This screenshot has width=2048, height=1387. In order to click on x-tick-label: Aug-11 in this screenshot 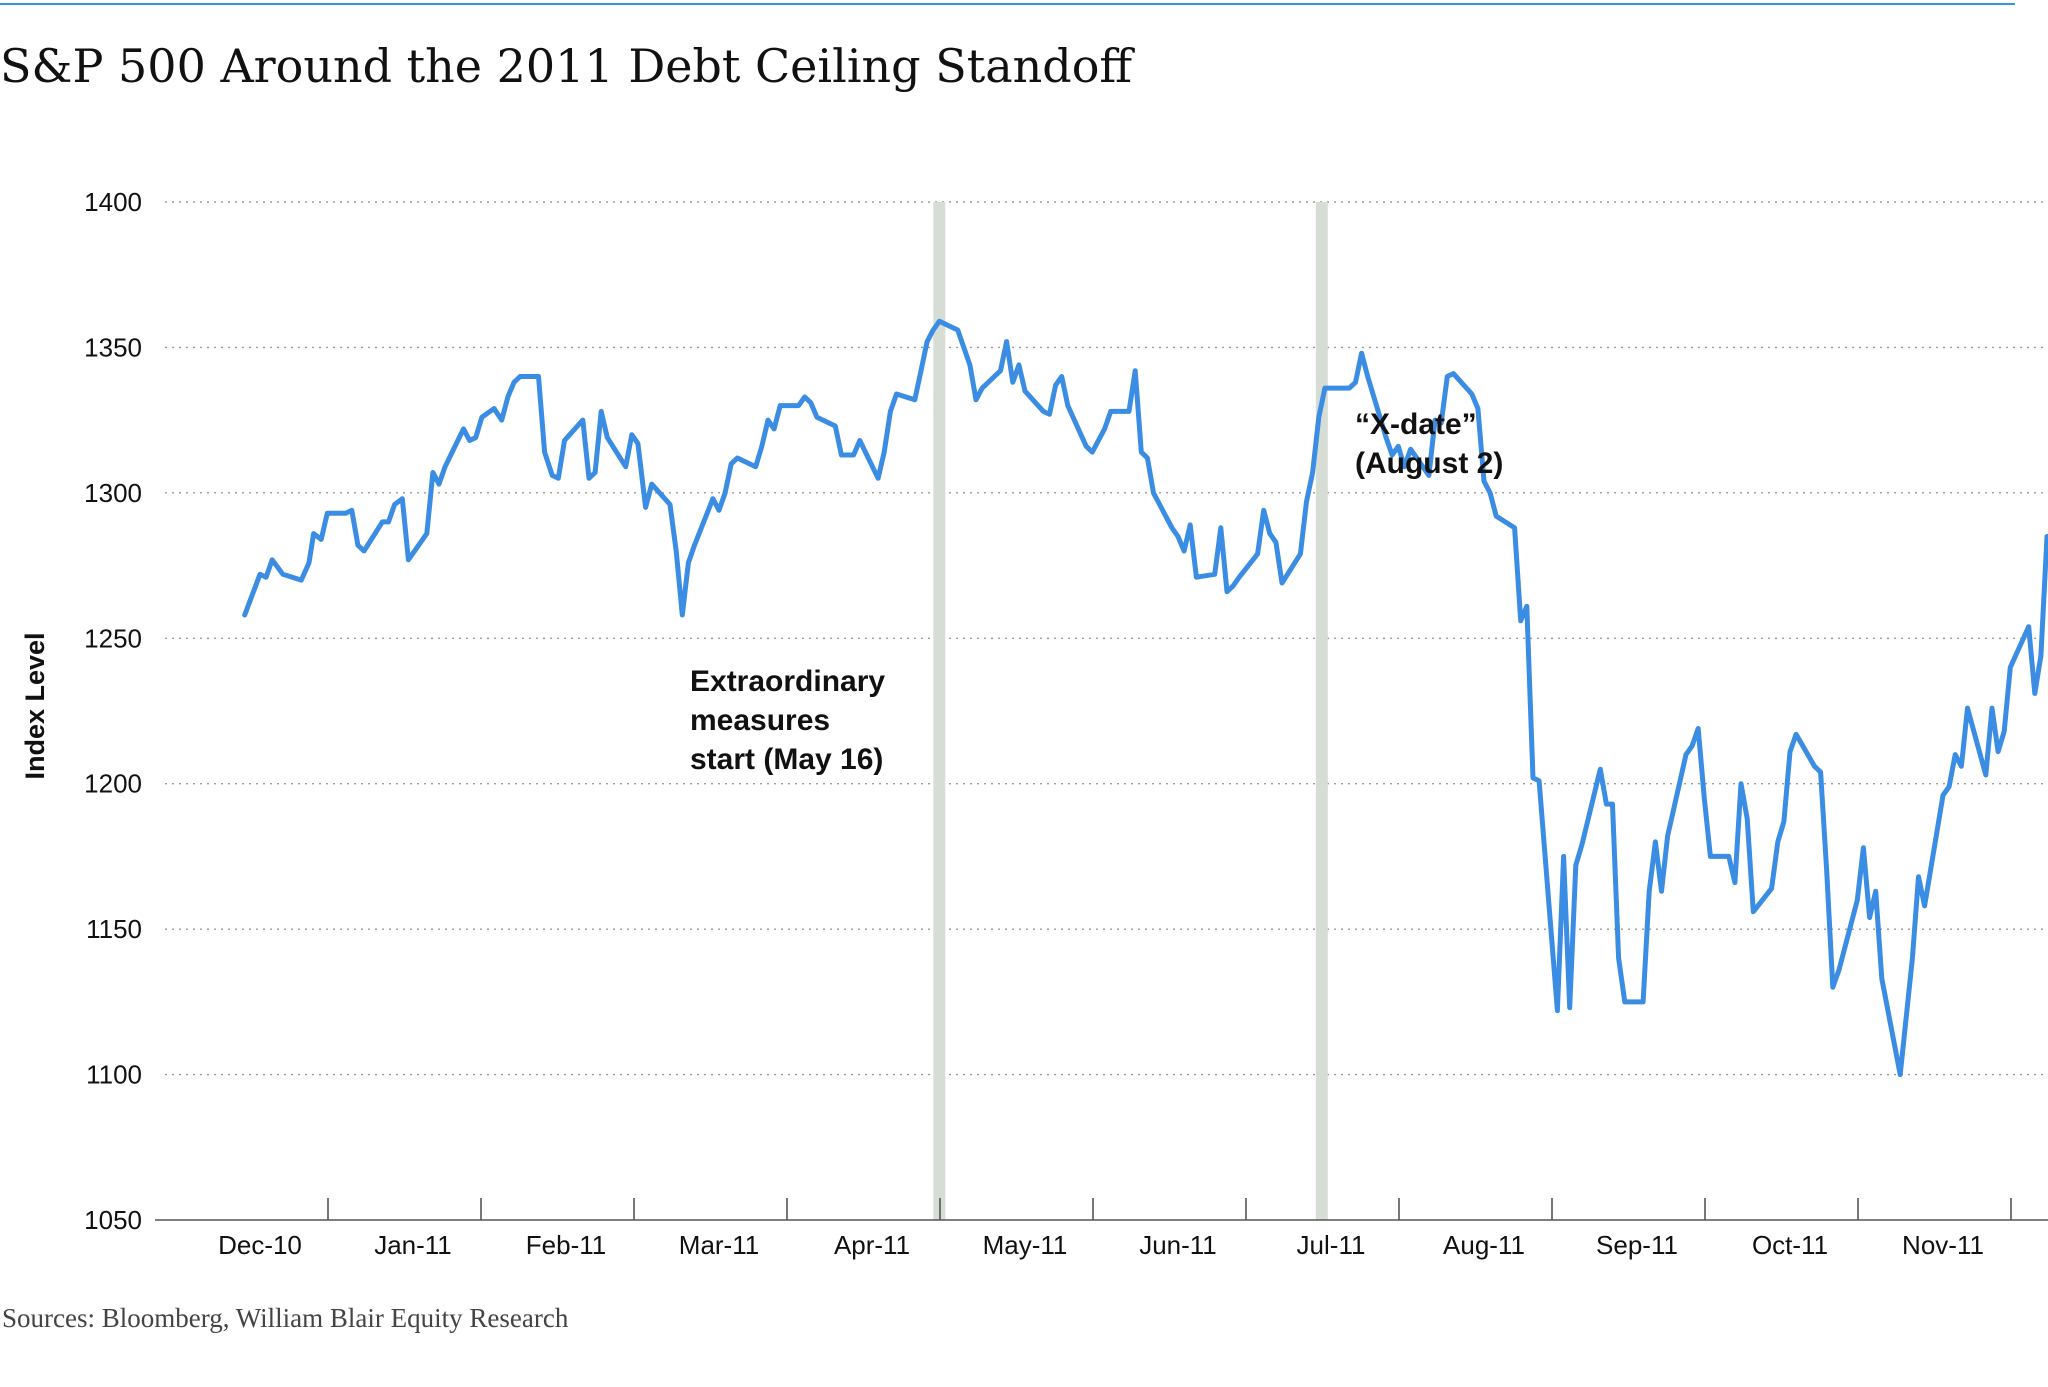, I will do `click(1484, 1245)`.